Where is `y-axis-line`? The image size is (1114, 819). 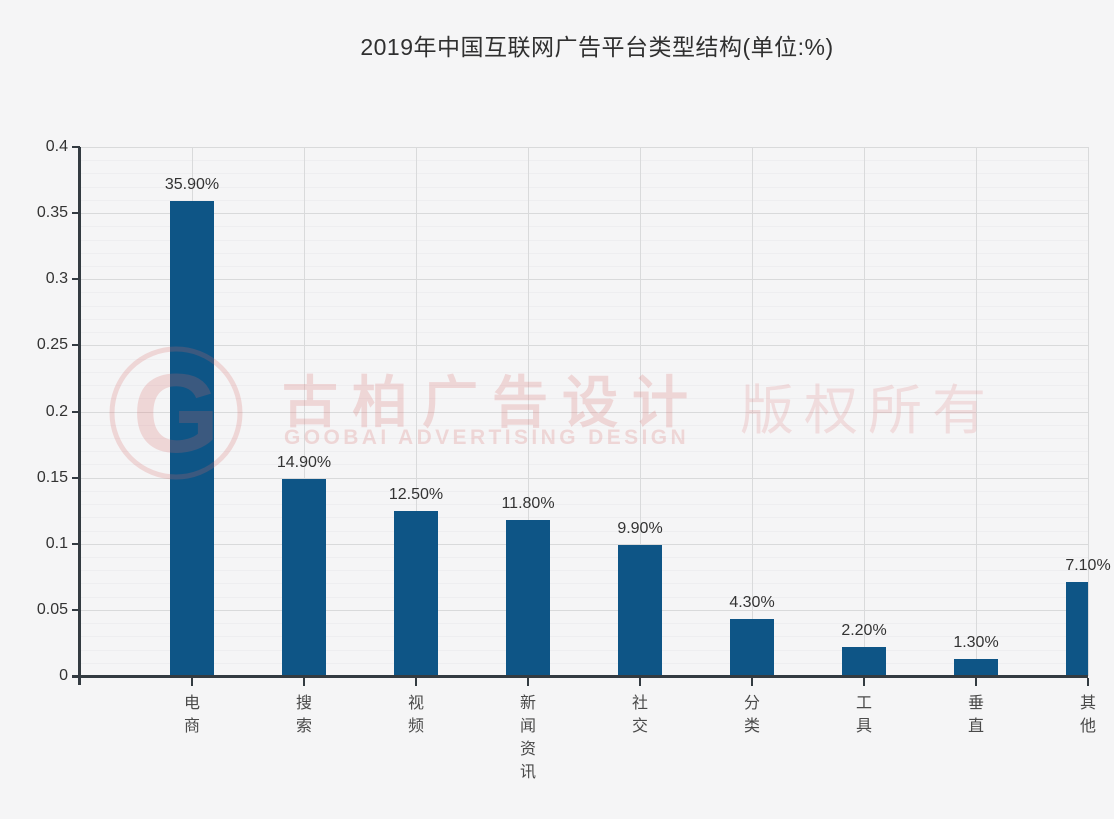 y-axis-line is located at coordinates (79, 416).